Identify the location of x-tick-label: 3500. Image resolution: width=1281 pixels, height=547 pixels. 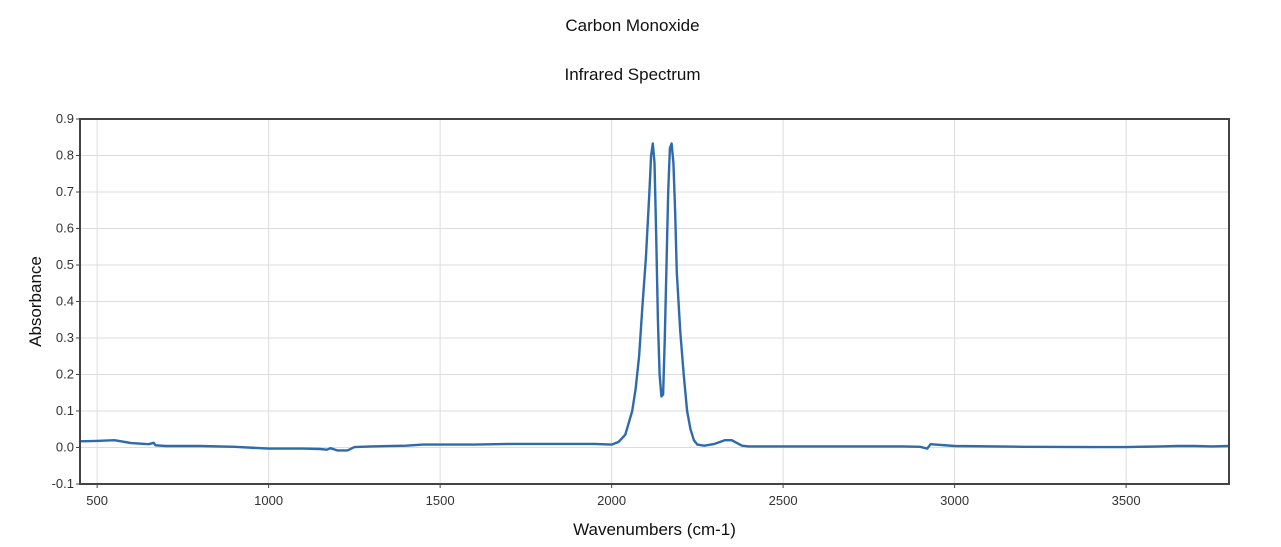
(1126, 500).